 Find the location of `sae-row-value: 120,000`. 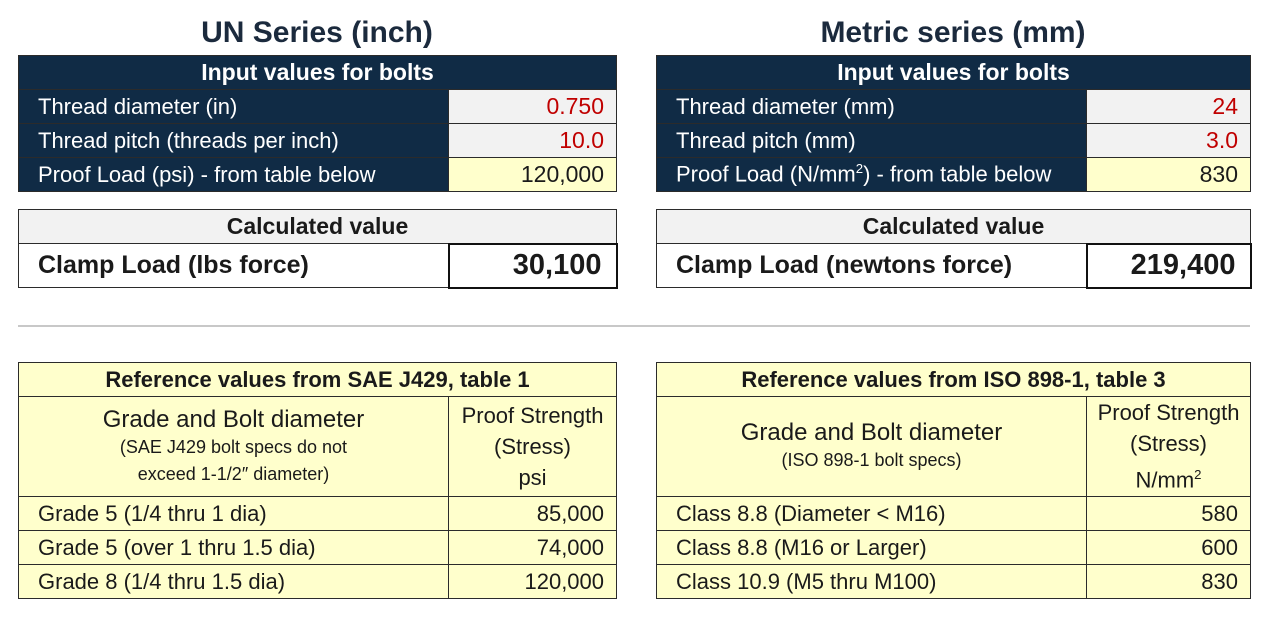

sae-row-value: 120,000 is located at coordinates (532, 581).